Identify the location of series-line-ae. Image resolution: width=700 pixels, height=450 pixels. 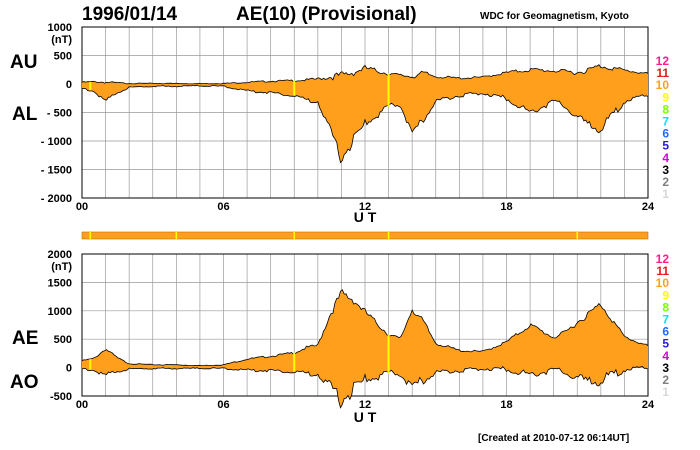
(365, 328).